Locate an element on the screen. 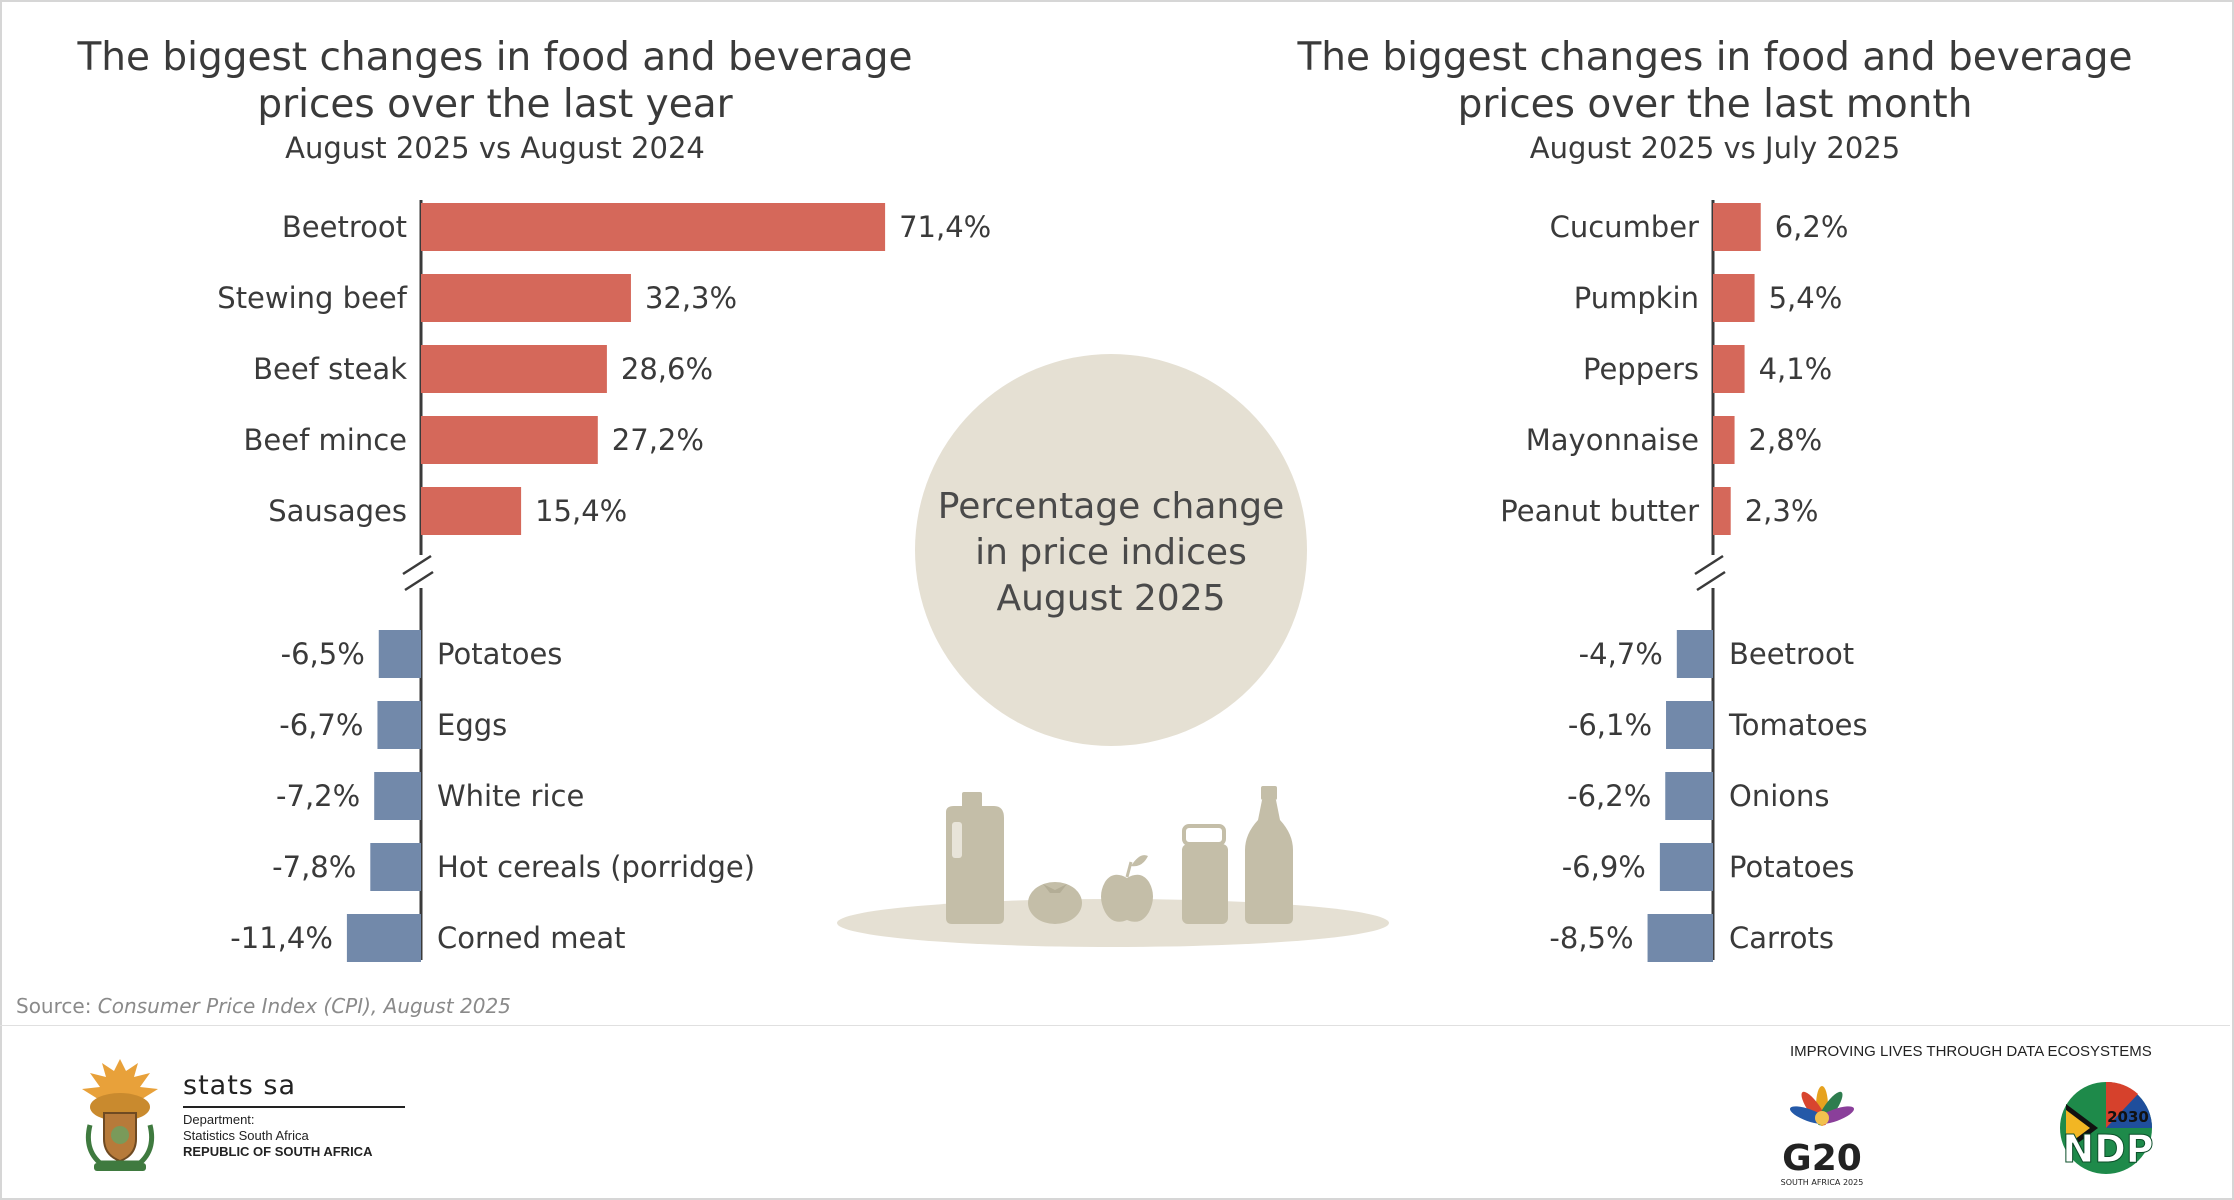  dept-line2: Statistics South Africa is located at coordinates (246, 1135).